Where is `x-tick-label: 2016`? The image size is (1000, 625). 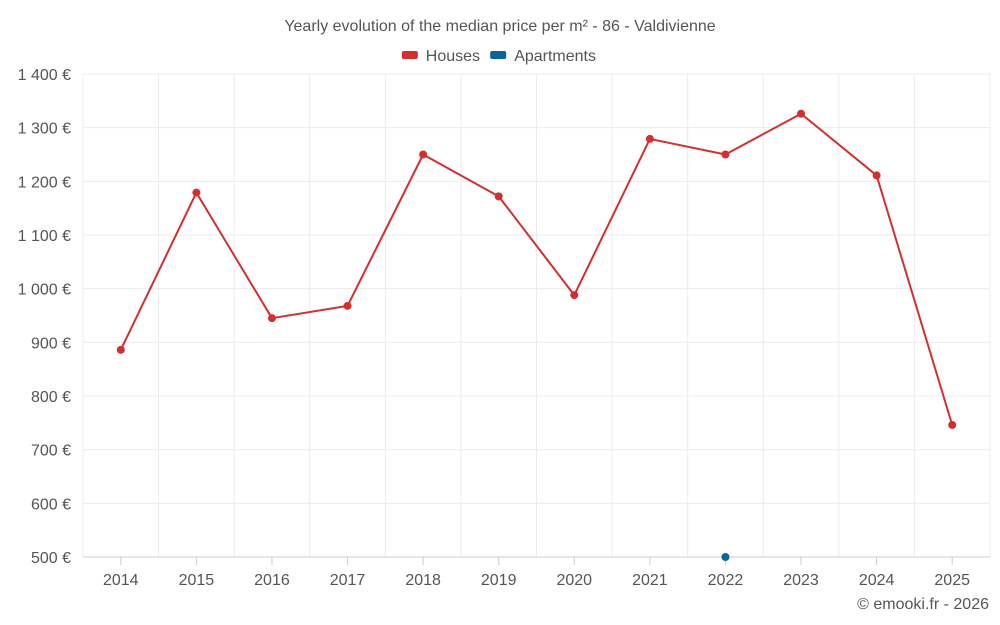 x-tick-label: 2016 is located at coordinates (272, 580).